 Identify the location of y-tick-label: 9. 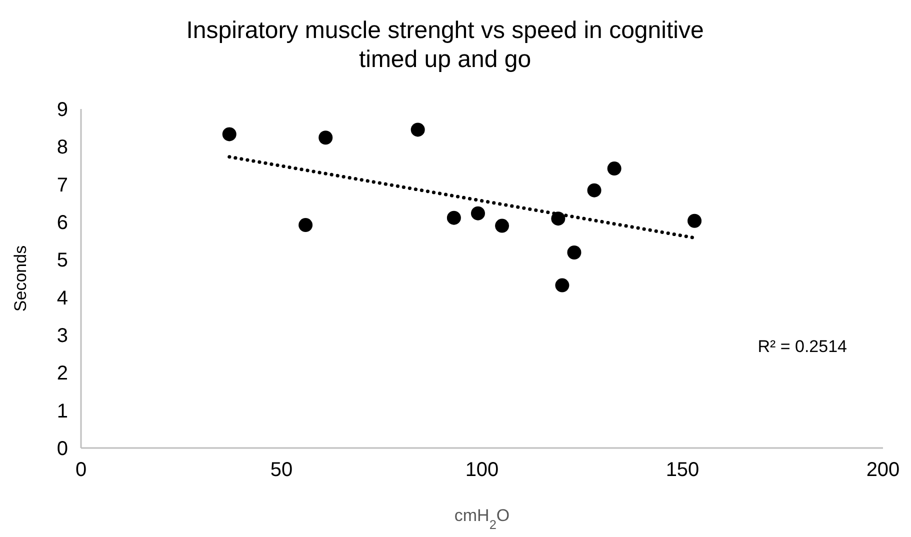
(62, 110).